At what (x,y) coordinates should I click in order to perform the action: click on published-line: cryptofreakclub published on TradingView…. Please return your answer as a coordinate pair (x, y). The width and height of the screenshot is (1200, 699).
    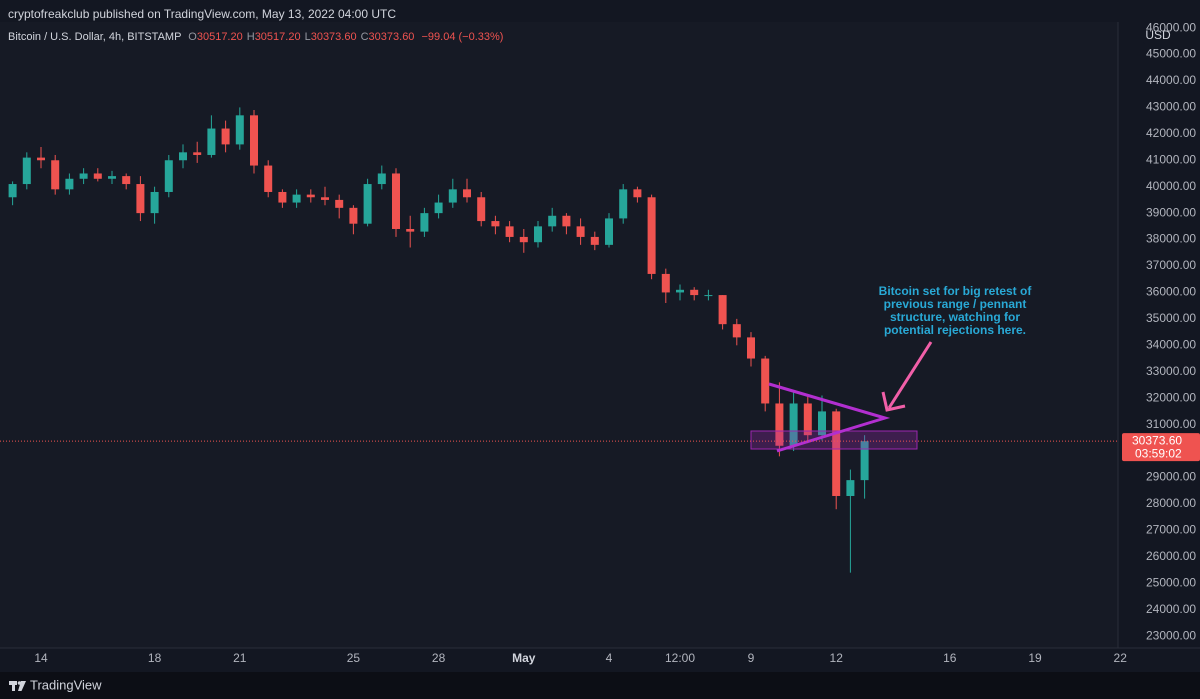
    Looking at the image, I should click on (202, 14).